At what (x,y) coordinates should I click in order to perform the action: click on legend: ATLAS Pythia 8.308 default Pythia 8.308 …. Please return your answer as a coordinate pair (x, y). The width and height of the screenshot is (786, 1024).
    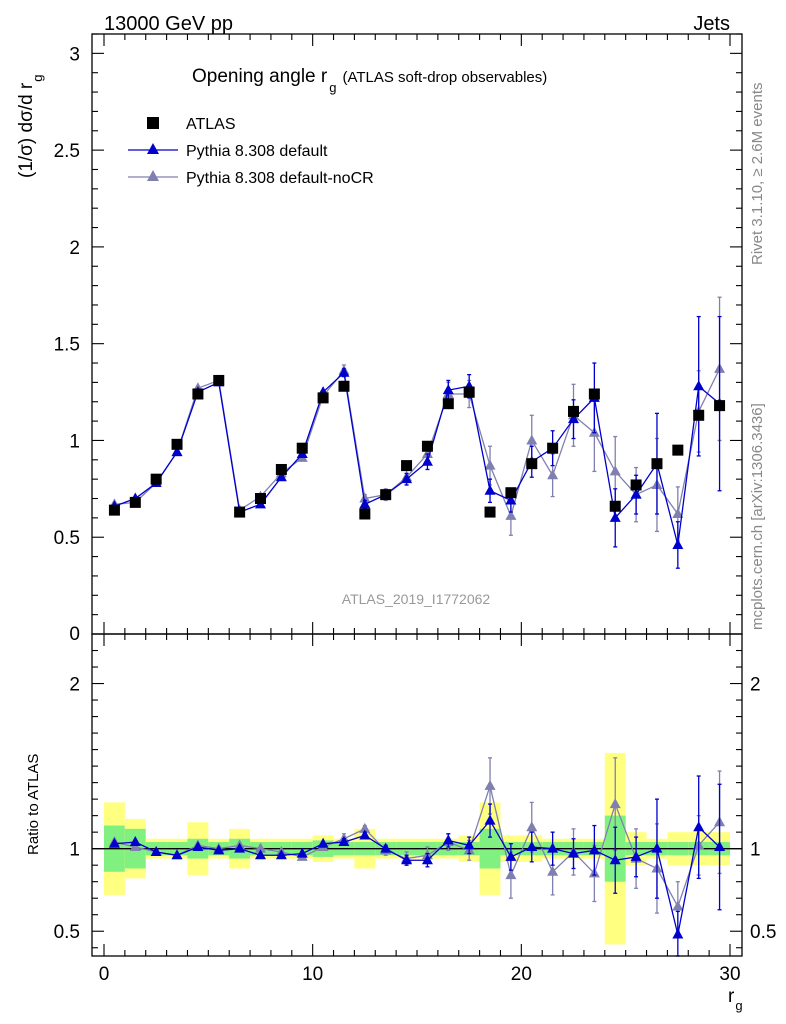
    Looking at the image, I should click on (251, 151).